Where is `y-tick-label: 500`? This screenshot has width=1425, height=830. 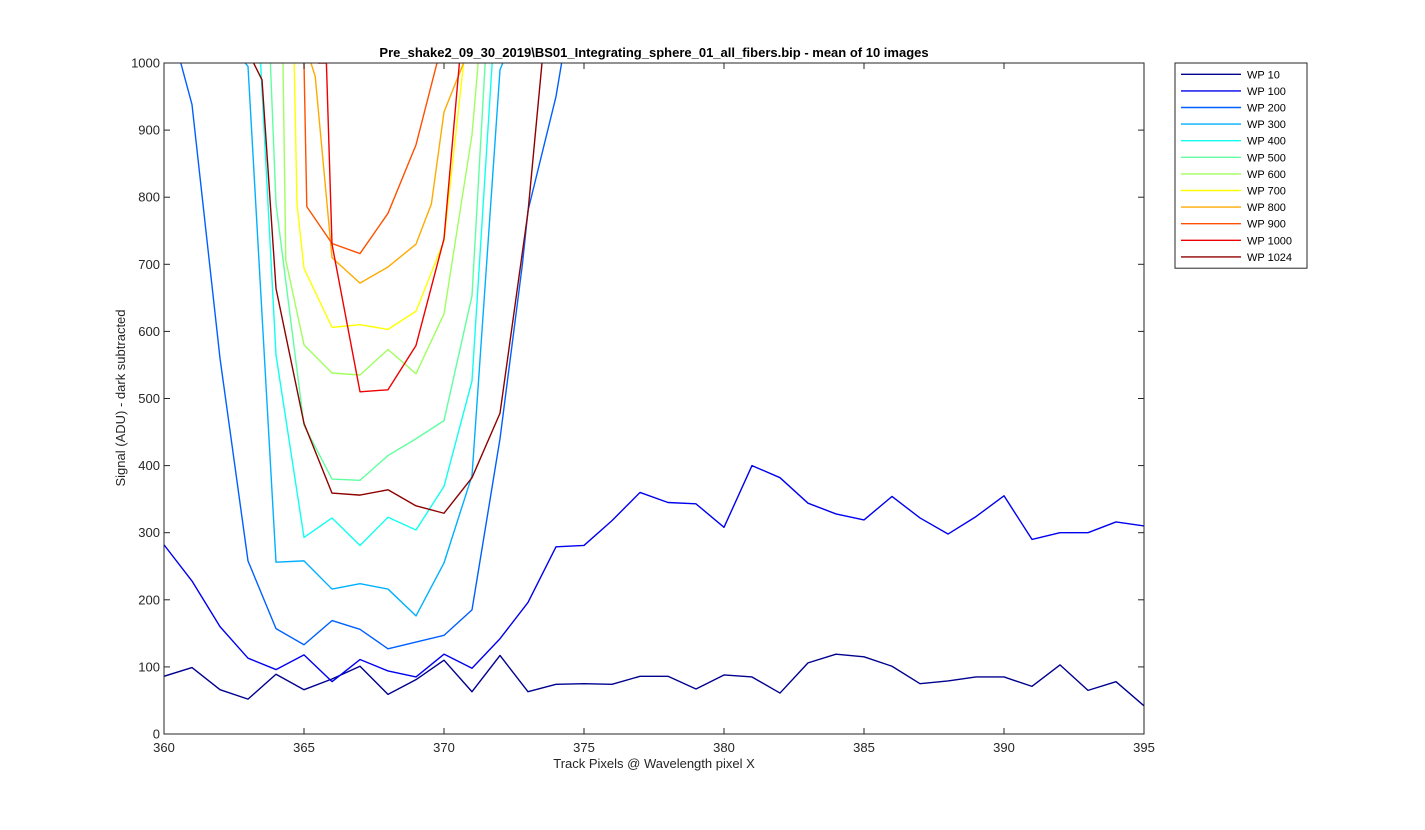
y-tick-label: 500 is located at coordinates (149, 398).